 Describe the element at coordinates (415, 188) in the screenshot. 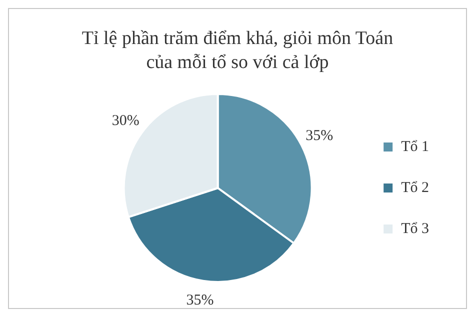

I see `legend-label: Tổ 2` at that location.